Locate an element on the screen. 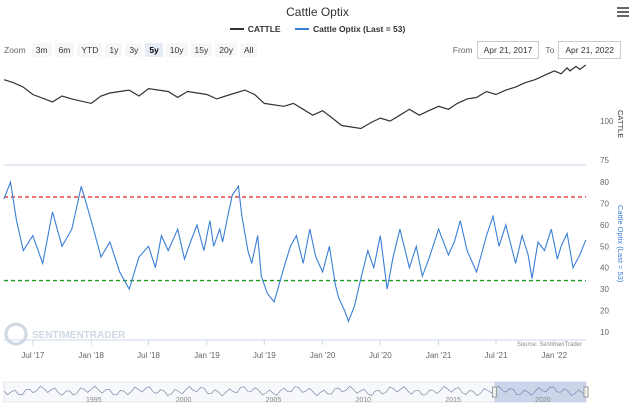 The height and width of the screenshot is (408, 635). menu-icon is located at coordinates (623, 13).